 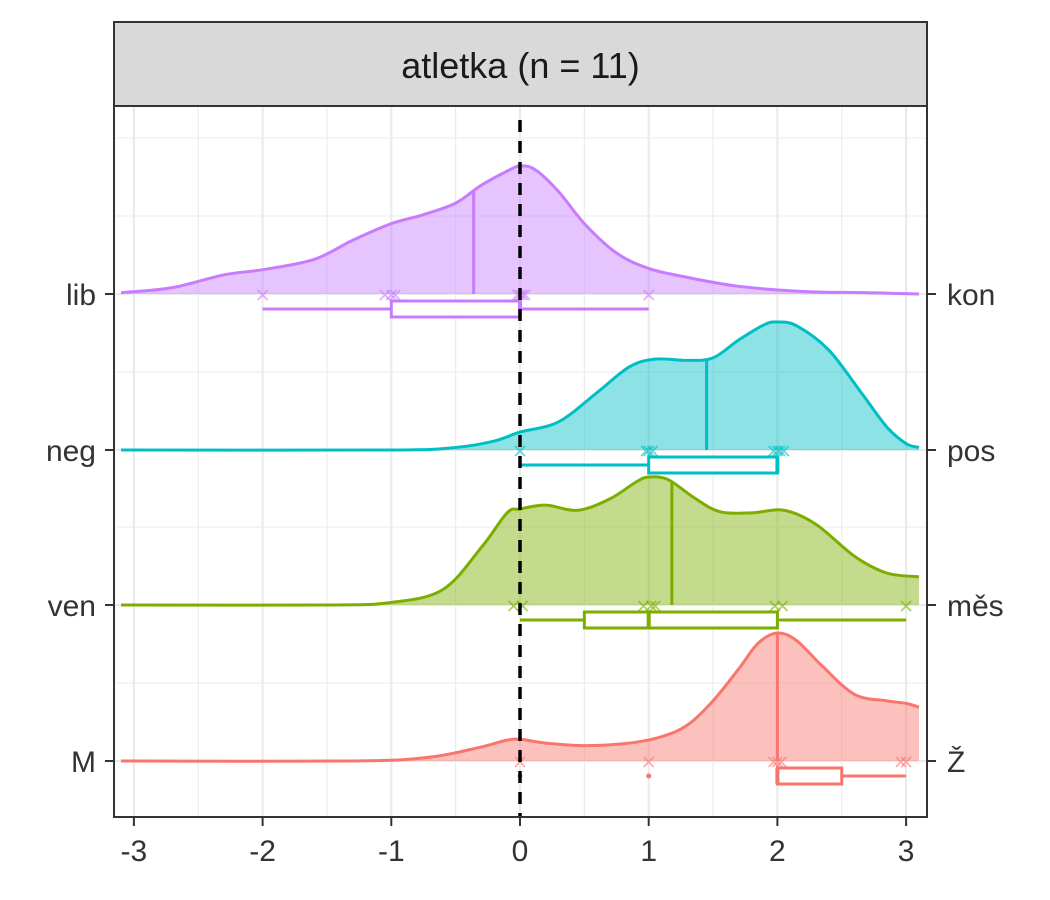 What do you see at coordinates (391, 851) in the screenshot?
I see `x-tick-label: -1` at bounding box center [391, 851].